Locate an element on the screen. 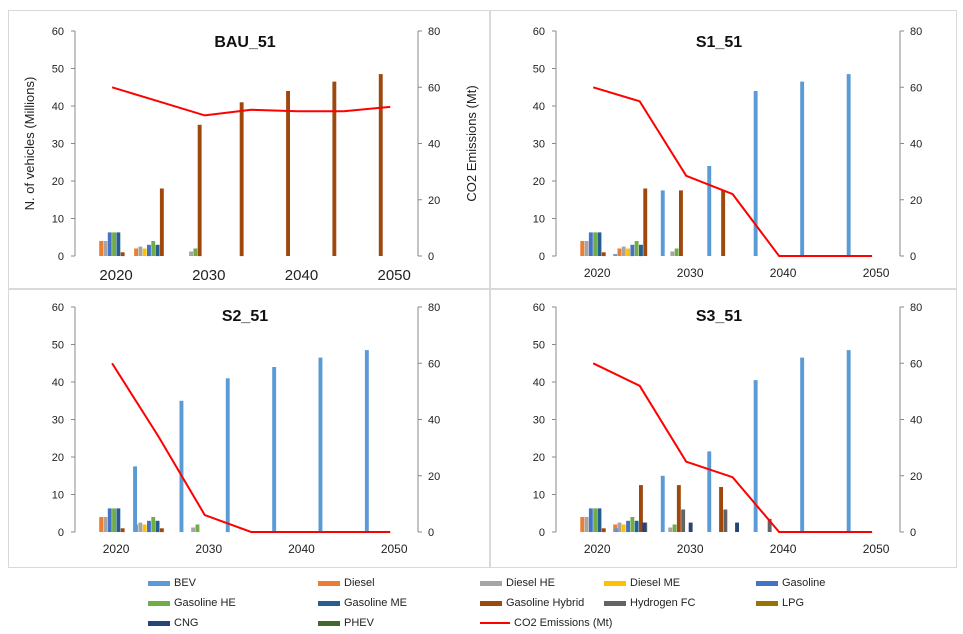  legend-item-hydrogen-fc: Hydrogen FC is located at coordinates (649, 603).